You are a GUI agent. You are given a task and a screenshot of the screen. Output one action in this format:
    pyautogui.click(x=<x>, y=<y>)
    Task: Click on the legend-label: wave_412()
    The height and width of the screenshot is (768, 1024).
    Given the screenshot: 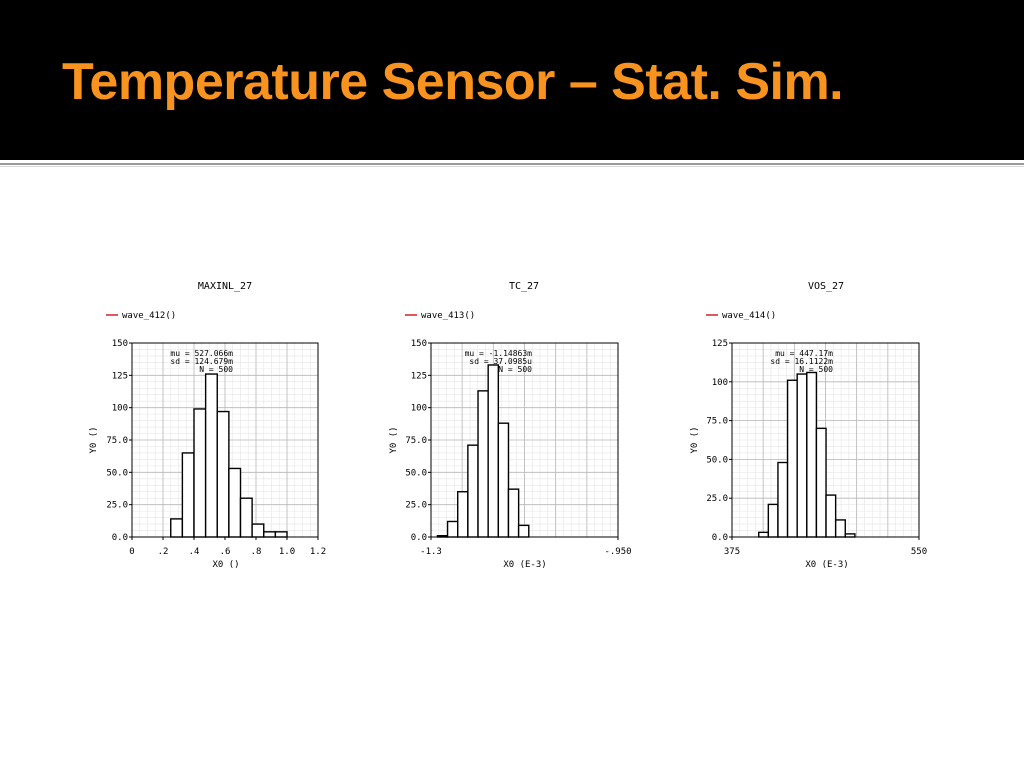 What is the action you would take?
    pyautogui.click(x=149, y=316)
    